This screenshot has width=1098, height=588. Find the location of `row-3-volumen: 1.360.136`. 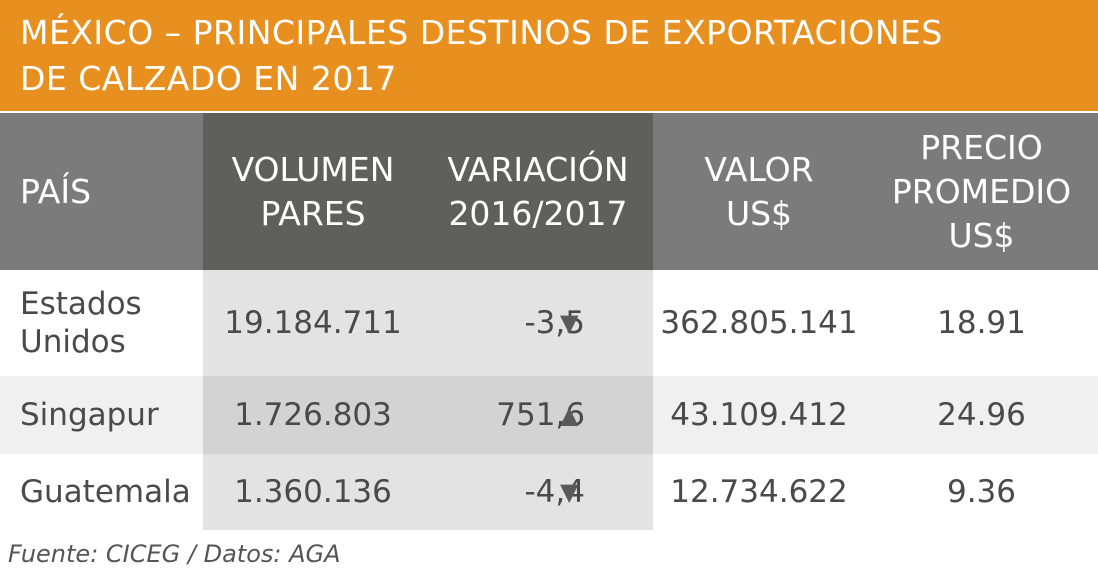

row-3-volumen: 1.360.136 is located at coordinates (313, 492).